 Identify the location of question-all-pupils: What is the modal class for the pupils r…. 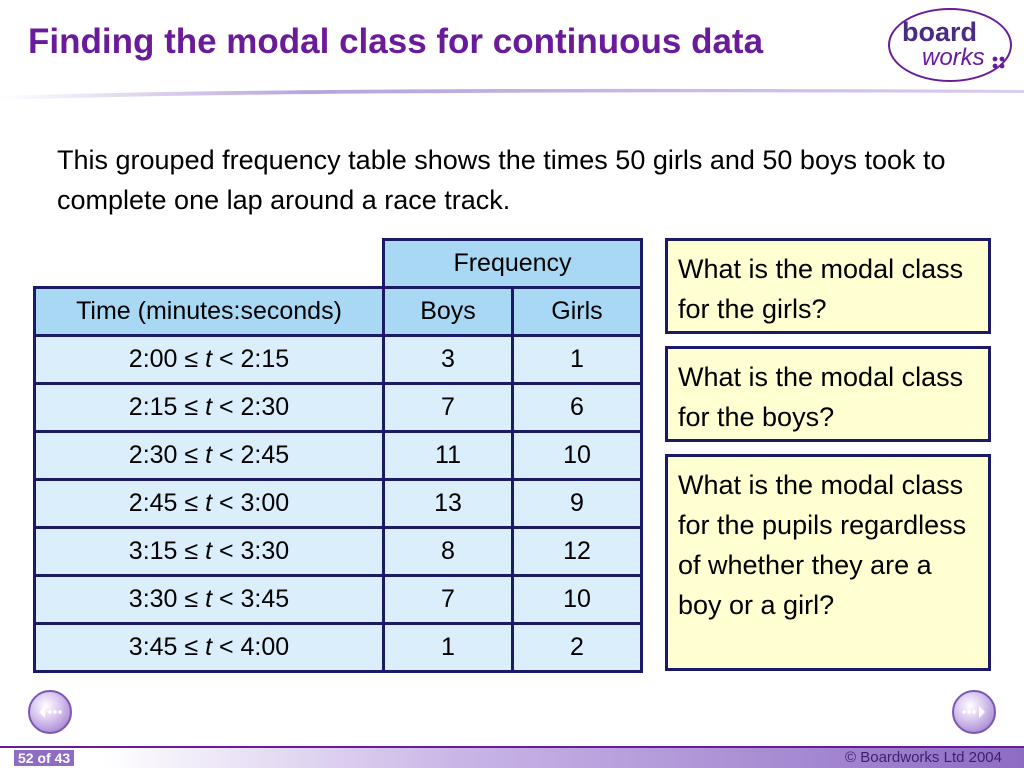
(828, 562).